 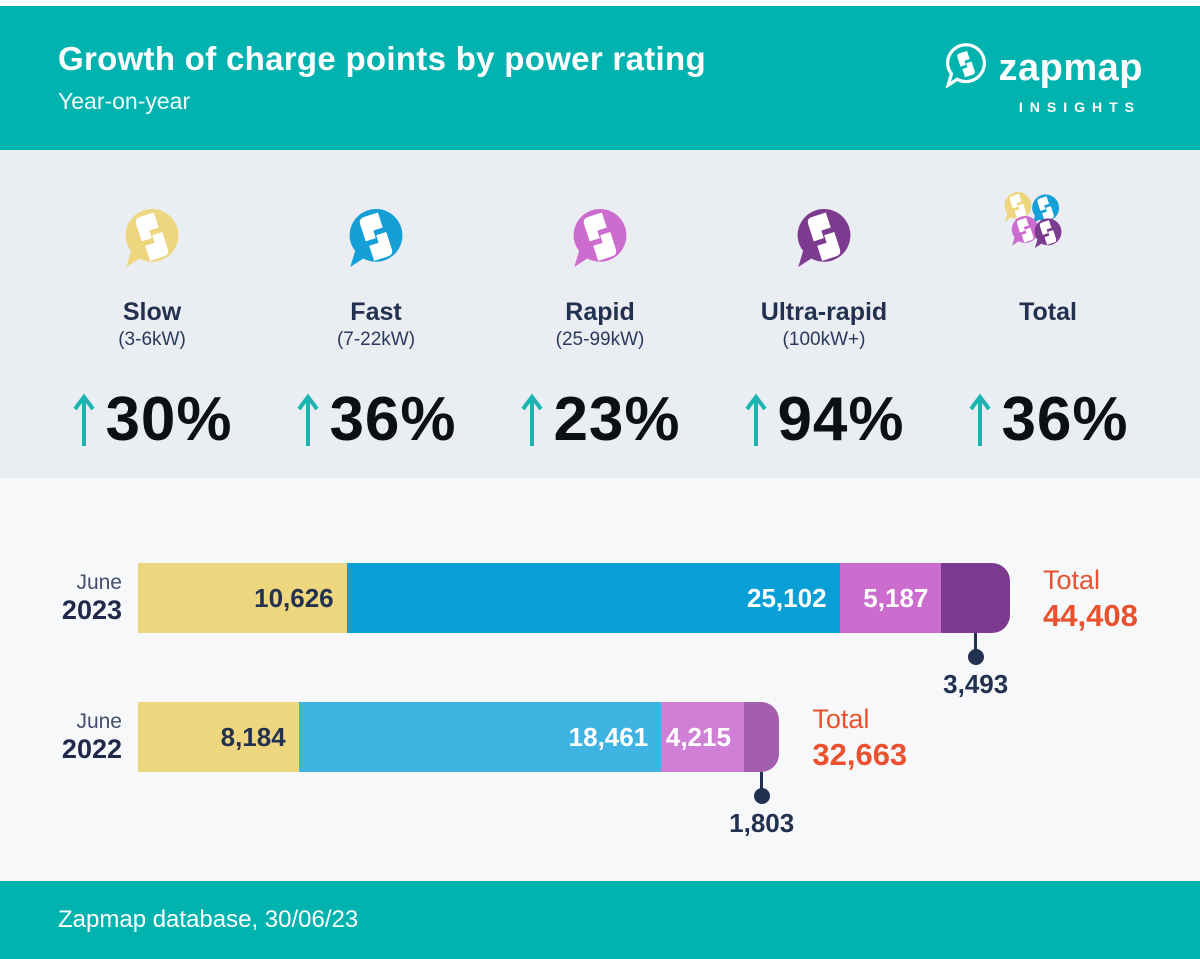 I want to click on stat-label: Fast, so click(x=376, y=312).